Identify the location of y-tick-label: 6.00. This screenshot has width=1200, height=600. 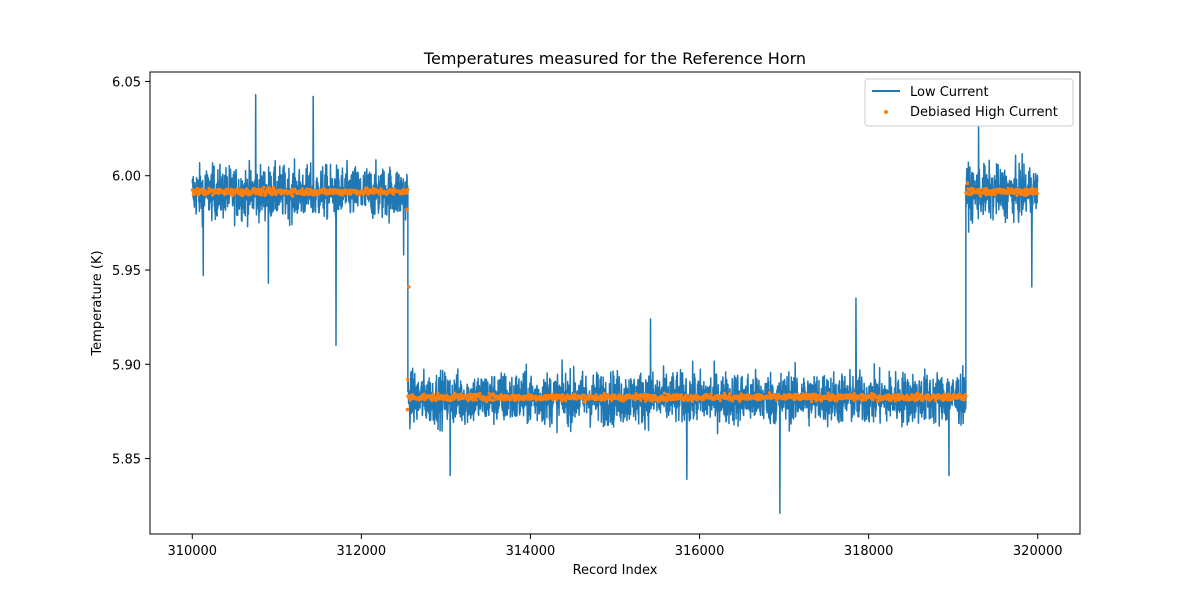
(126, 177).